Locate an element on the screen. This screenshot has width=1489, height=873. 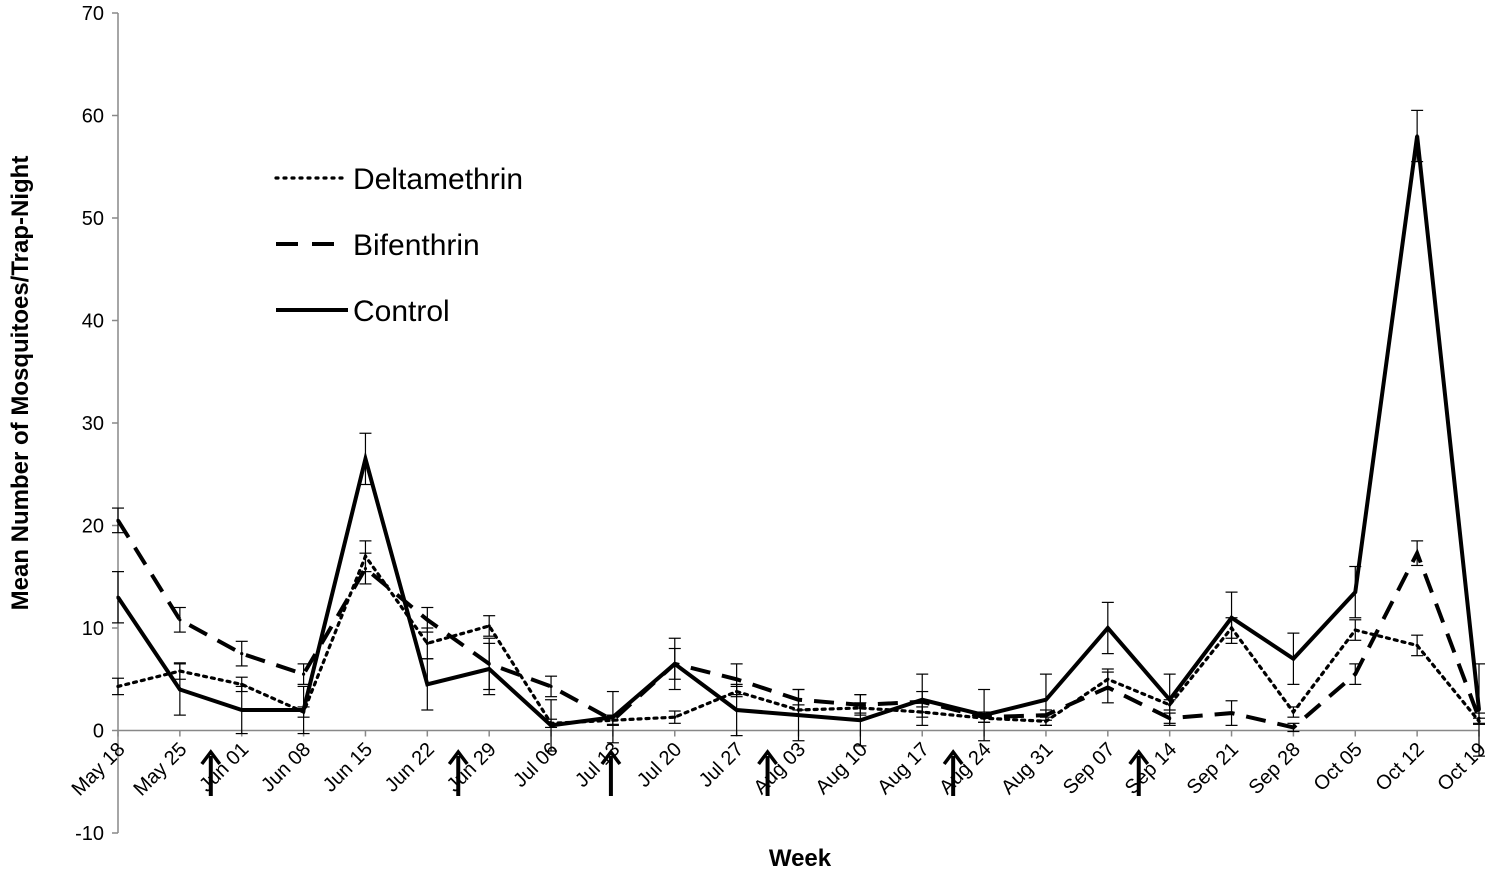
x-tick-label: Sep 14 is located at coordinates (1151, 768).